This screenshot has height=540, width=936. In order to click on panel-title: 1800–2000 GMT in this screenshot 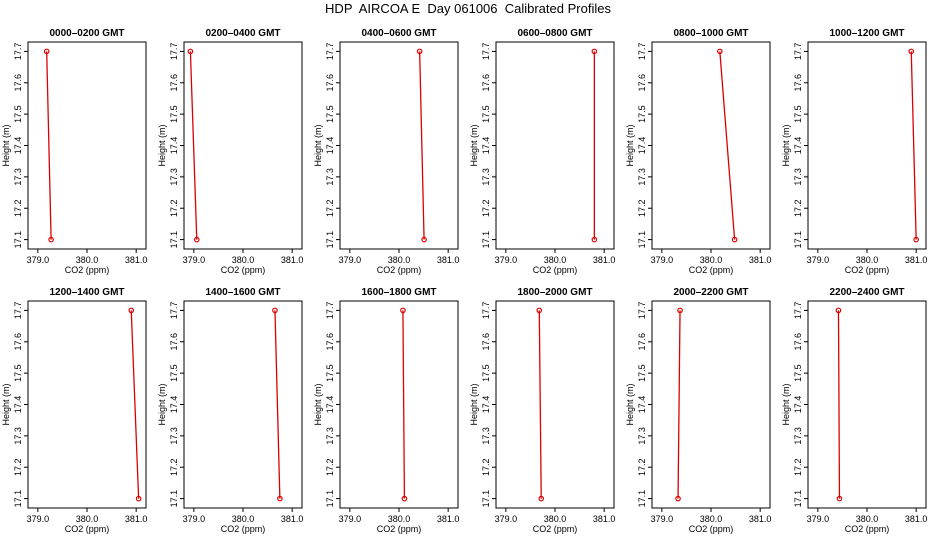, I will do `click(554, 292)`.